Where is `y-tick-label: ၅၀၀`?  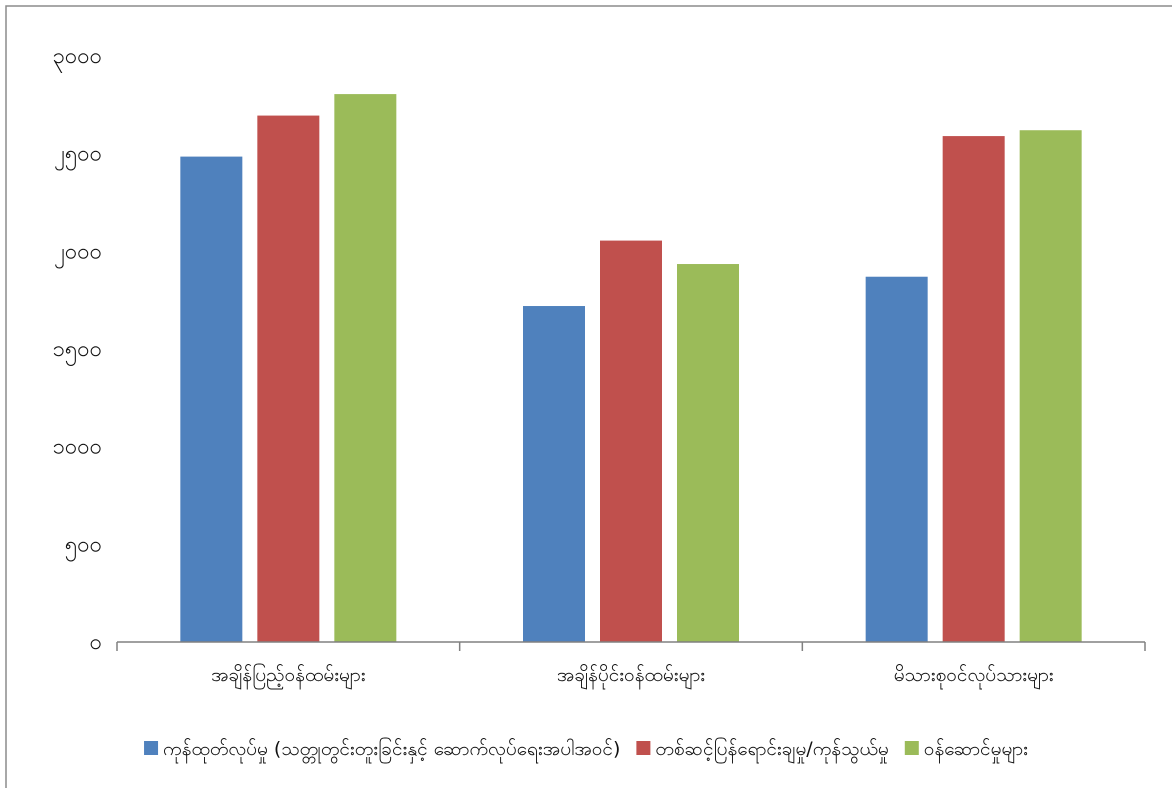 y-tick-label: ၅၀၀ is located at coordinates (83, 546).